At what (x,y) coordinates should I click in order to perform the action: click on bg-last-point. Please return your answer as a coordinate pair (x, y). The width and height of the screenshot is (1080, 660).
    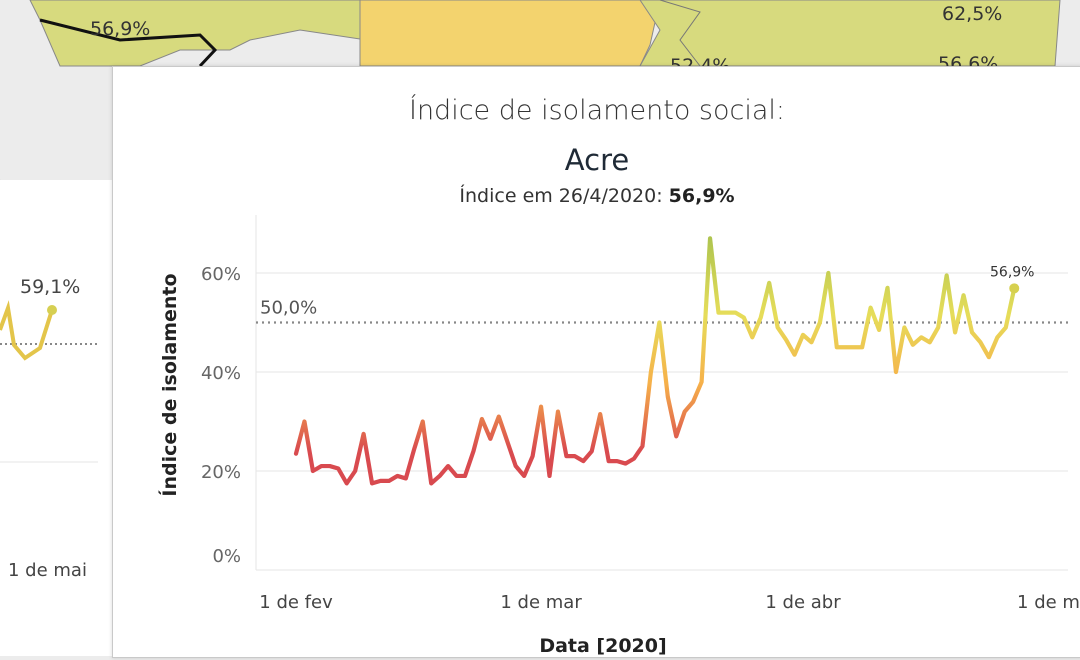
    Looking at the image, I should click on (52, 310).